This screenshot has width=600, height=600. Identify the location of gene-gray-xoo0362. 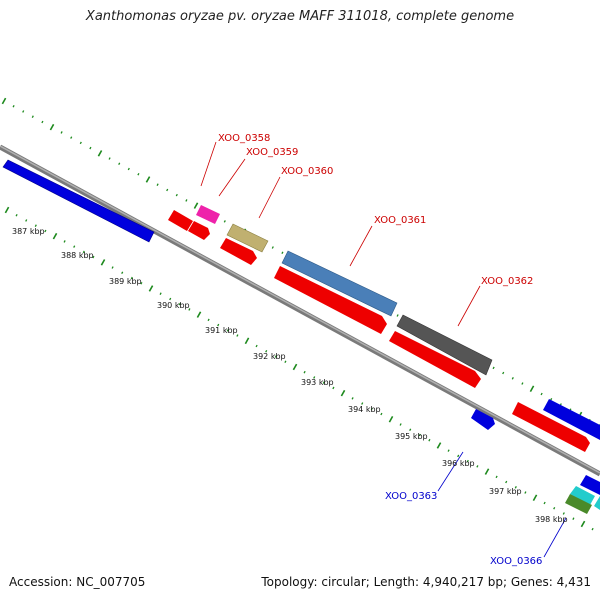
(444, 345).